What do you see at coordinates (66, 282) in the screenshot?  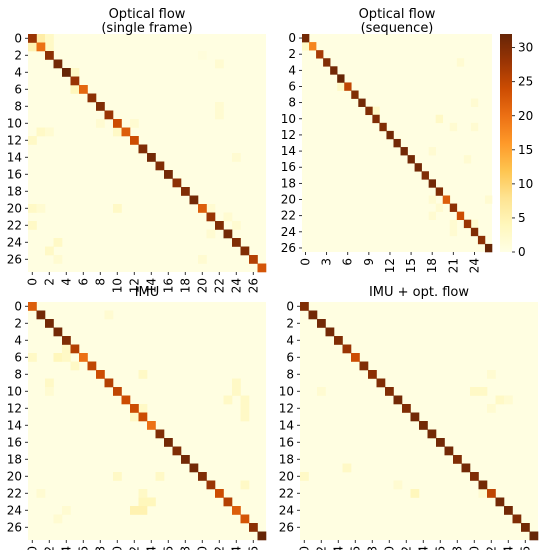 I see `x-tick-label: 4` at bounding box center [66, 282].